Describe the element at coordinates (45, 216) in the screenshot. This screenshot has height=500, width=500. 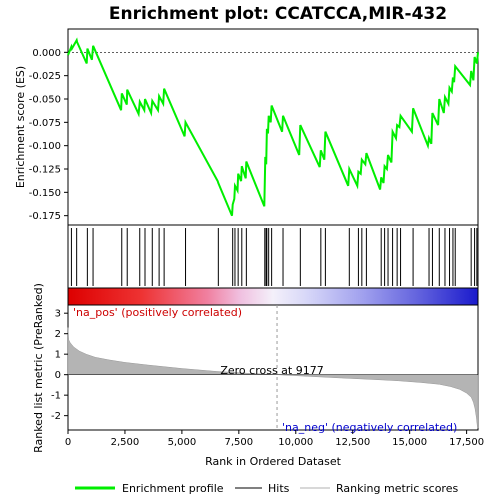
I see `es-y-tick-label: -0.175` at that location.